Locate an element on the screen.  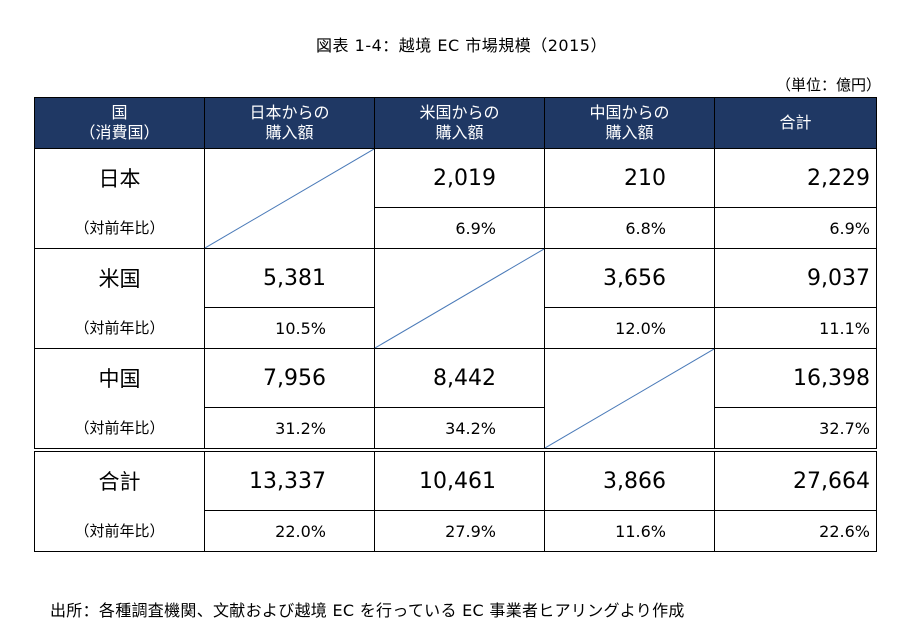
empty-cell-japan-from-japan is located at coordinates (289, 198).